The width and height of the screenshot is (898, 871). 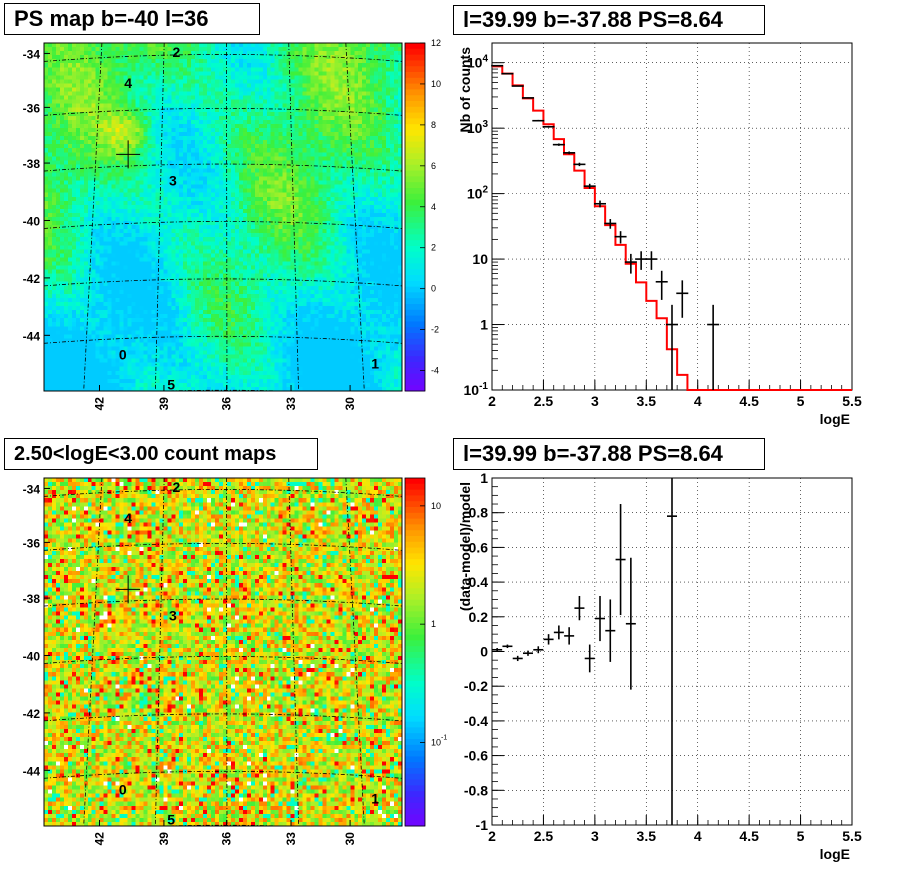 What do you see at coordinates (478, 62) in the screenshot?
I see `y-tick-label: 10⁴` at bounding box center [478, 62].